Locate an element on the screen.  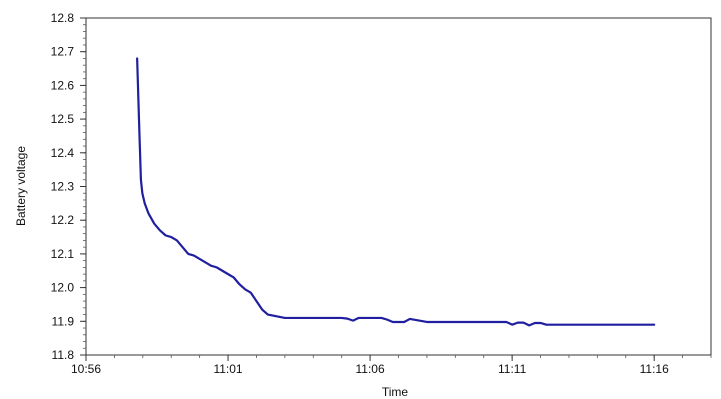
x-axis-title: Time is located at coordinates (395, 392).